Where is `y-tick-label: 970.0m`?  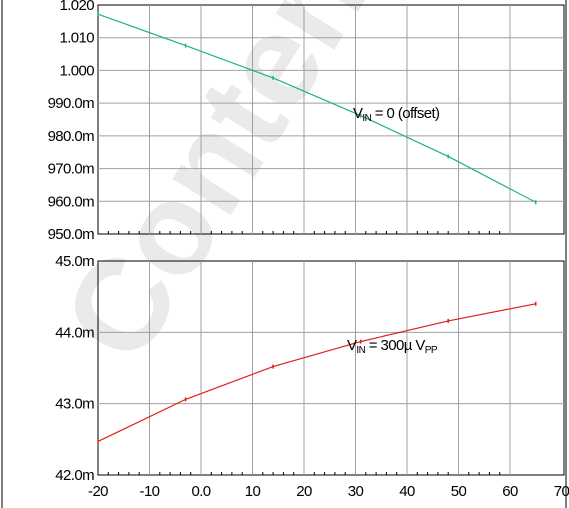
y-tick-label: 970.0m is located at coordinates (71, 169).